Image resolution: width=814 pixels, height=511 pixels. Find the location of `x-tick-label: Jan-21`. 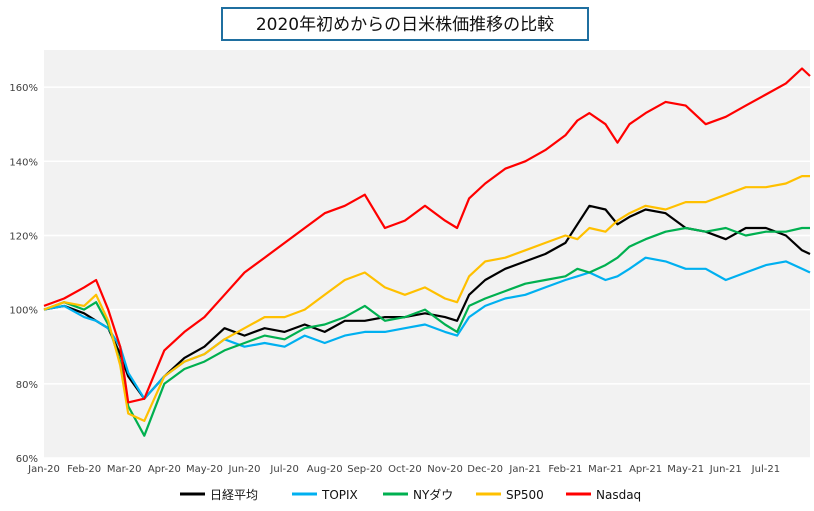

x-tick-label: Jan-21 is located at coordinates (524, 469).